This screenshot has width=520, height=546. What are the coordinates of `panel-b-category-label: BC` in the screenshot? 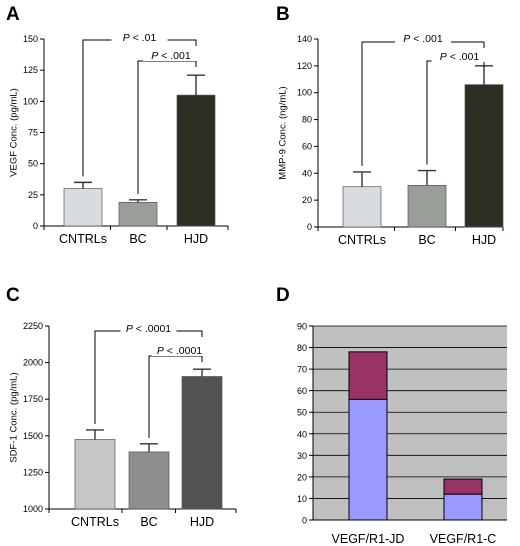 It's located at (426, 240).